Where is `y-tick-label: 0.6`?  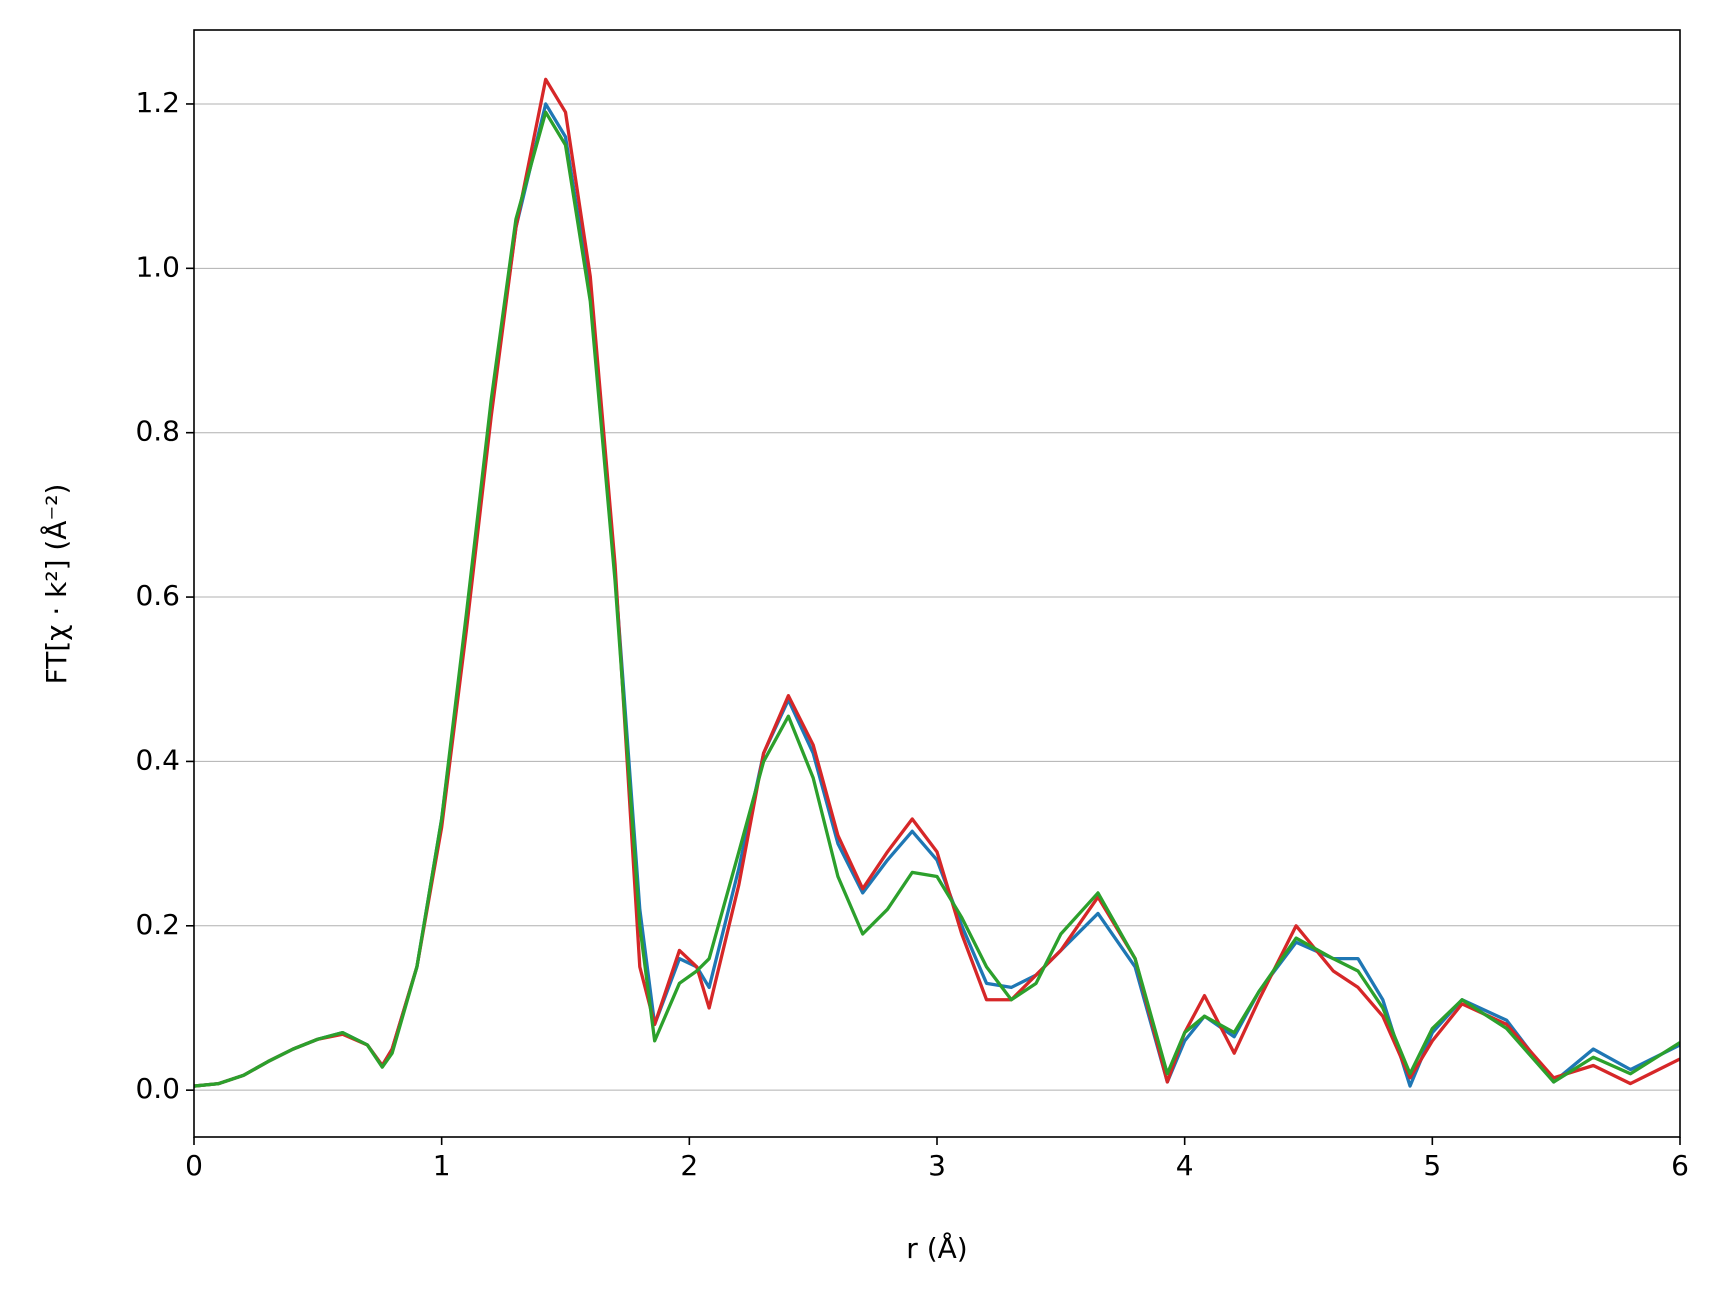
y-tick-label: 0.6 is located at coordinates (157, 595).